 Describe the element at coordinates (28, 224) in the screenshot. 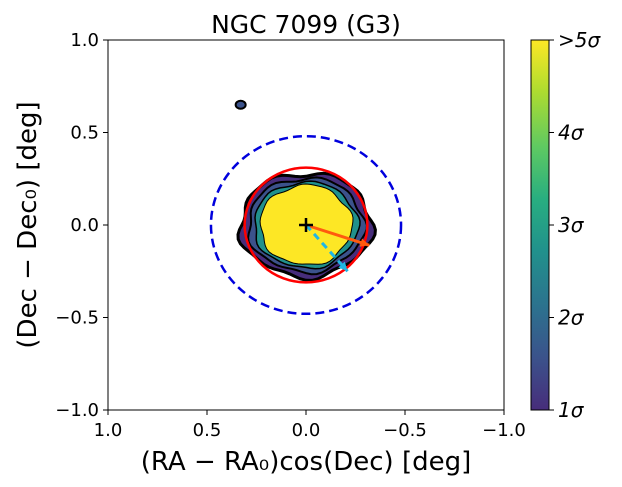

I see `y-axis-label: (Dec − Dec₀) [deg]` at that location.